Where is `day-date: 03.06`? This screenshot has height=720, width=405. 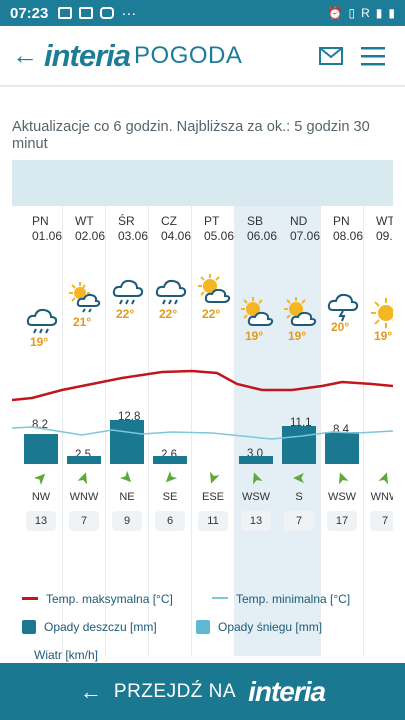
day-date: 03.06 is located at coordinates (133, 236).